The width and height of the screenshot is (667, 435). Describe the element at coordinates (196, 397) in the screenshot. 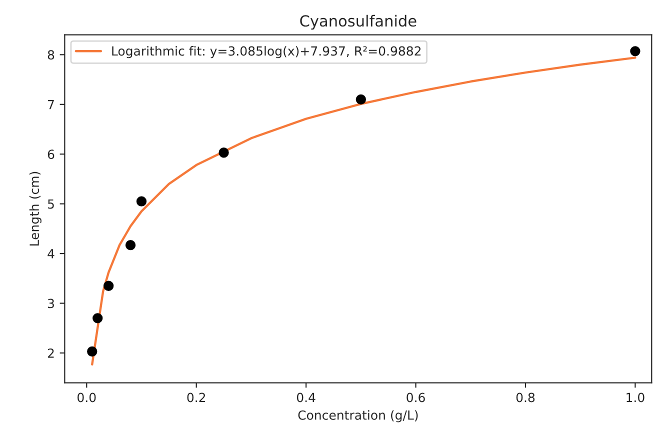

I see `x-tick-label: 0.2` at that location.